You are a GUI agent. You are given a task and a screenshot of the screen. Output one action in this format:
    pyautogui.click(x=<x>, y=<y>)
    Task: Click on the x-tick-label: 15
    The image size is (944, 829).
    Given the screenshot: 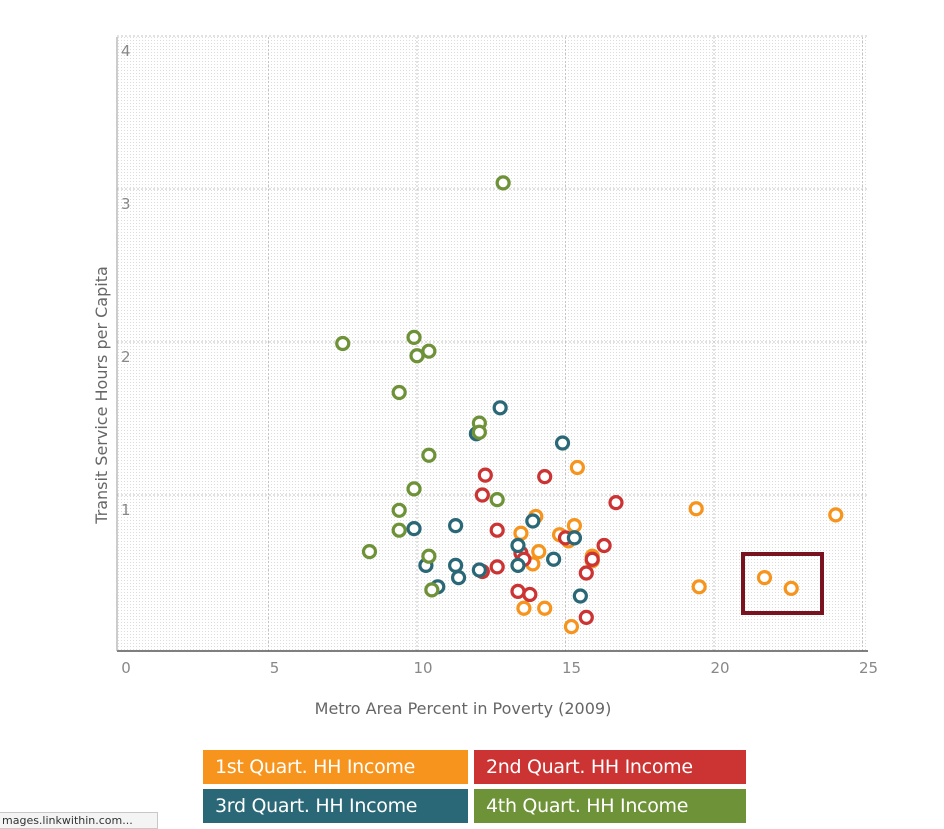 What is the action you would take?
    pyautogui.click(x=571, y=668)
    